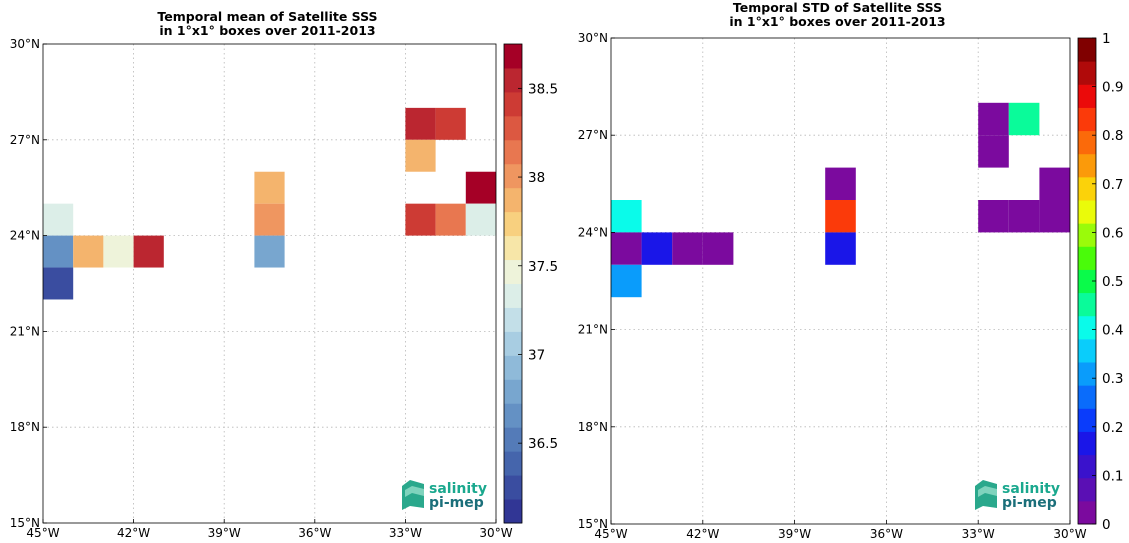 The width and height of the screenshot is (1129, 543). Describe the element at coordinates (1112, 282) in the screenshot. I see `colorbar-tick-label: 0.5` at that location.